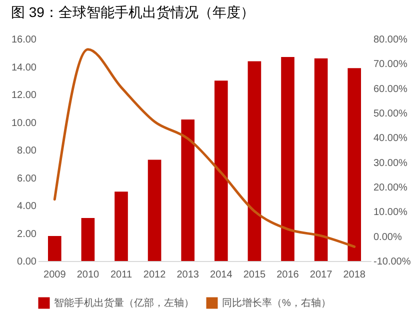 This screenshot has height=317, width=419. I want to click on y-tick-label: 14.00, so click(24, 68).